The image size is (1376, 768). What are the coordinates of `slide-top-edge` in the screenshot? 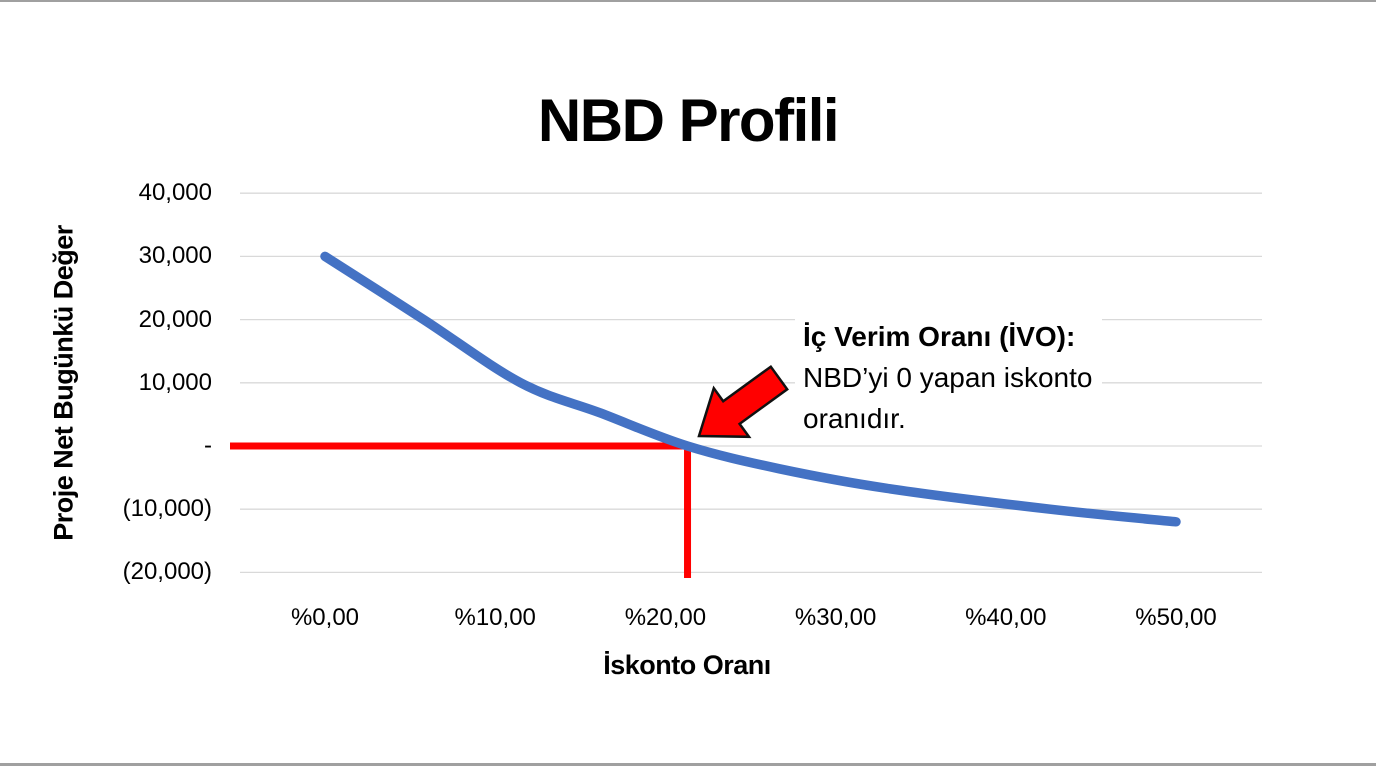 It's located at (688, 1).